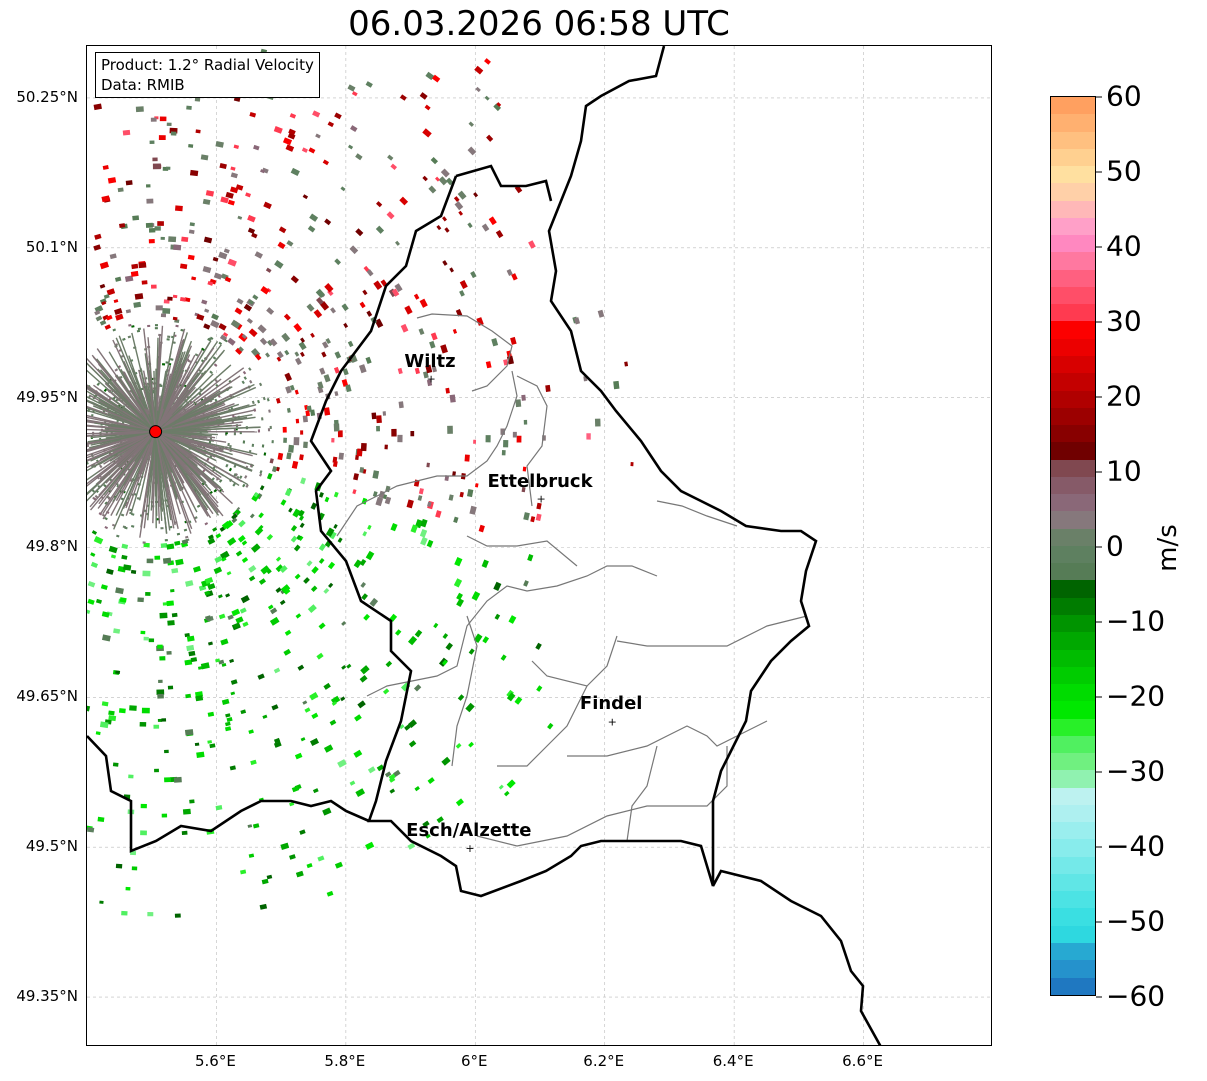 This screenshot has width=1207, height=1081. Describe the element at coordinates (1119, 246) in the screenshot. I see `colorbar-tick-label: 40` at that location.